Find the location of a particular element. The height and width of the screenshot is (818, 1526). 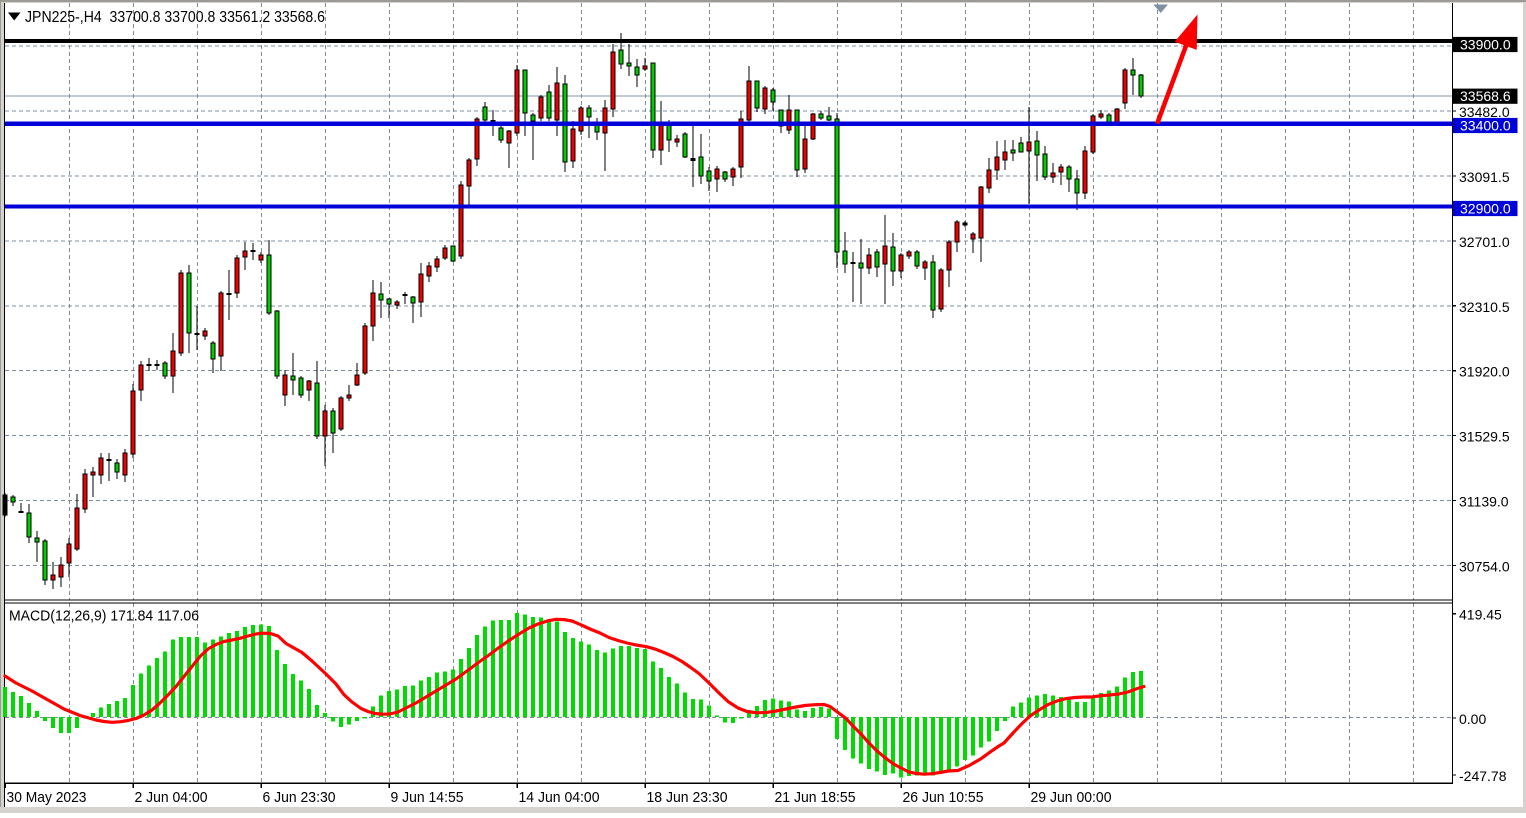

svg-text: 18 Jun 23:30 is located at coordinates (687, 797).